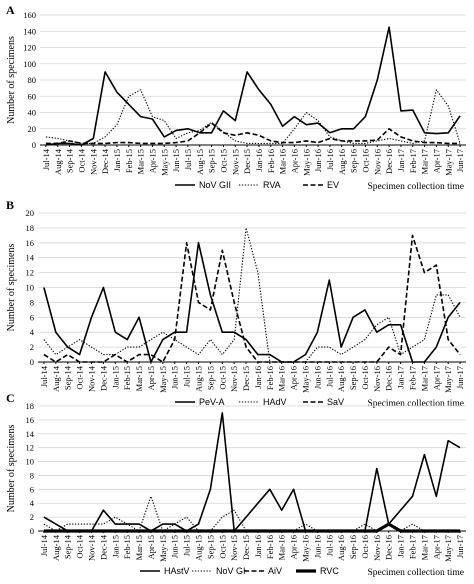  What do you see at coordinates (32, 96) in the screenshot?
I see `y-tick-label: 60` at bounding box center [32, 96].